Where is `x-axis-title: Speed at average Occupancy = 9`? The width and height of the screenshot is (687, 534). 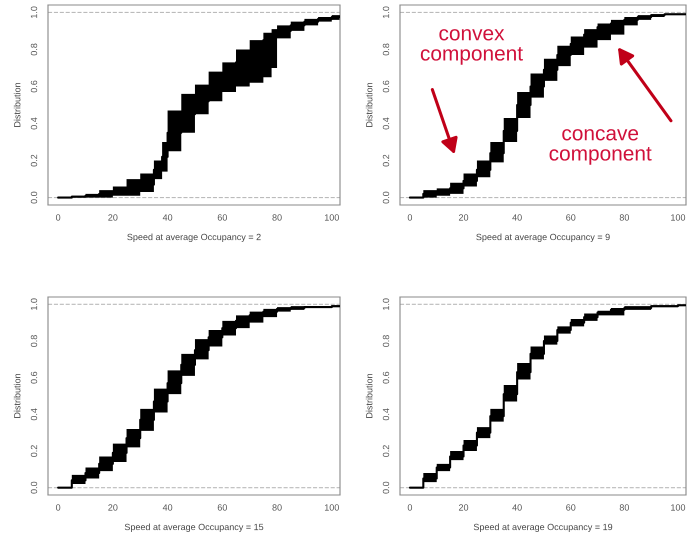
x-axis-title: Speed at average Occupancy = 9 is located at coordinates (543, 238).